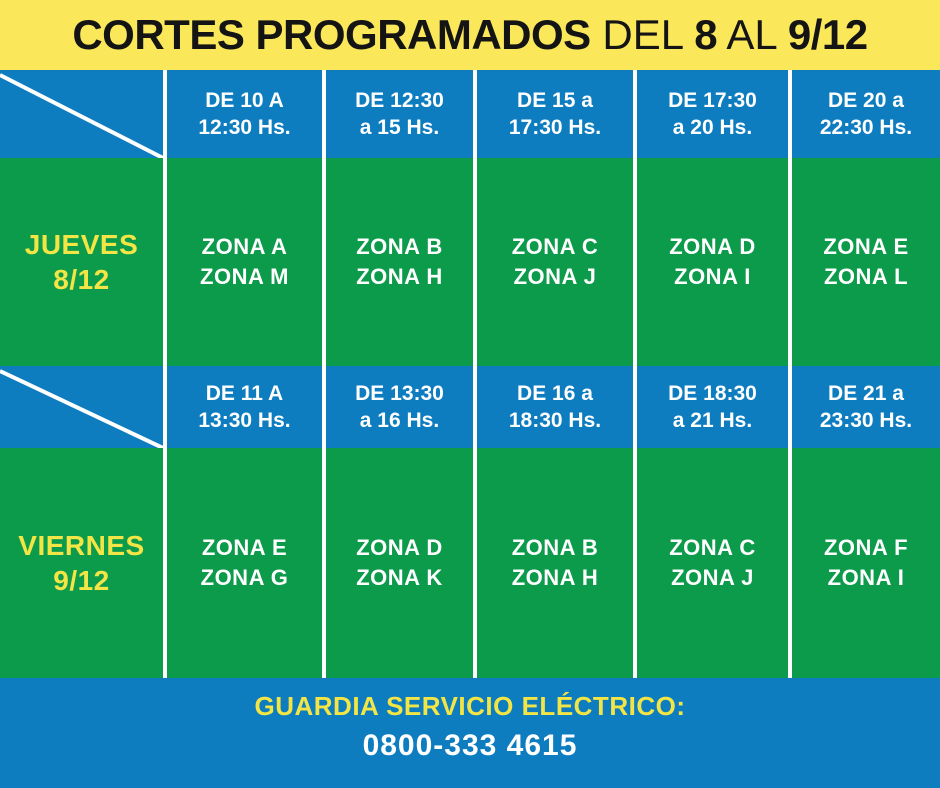  I want to click on time-header-viernes-1: DE 11 A 13:30 Hs., so click(244, 407).